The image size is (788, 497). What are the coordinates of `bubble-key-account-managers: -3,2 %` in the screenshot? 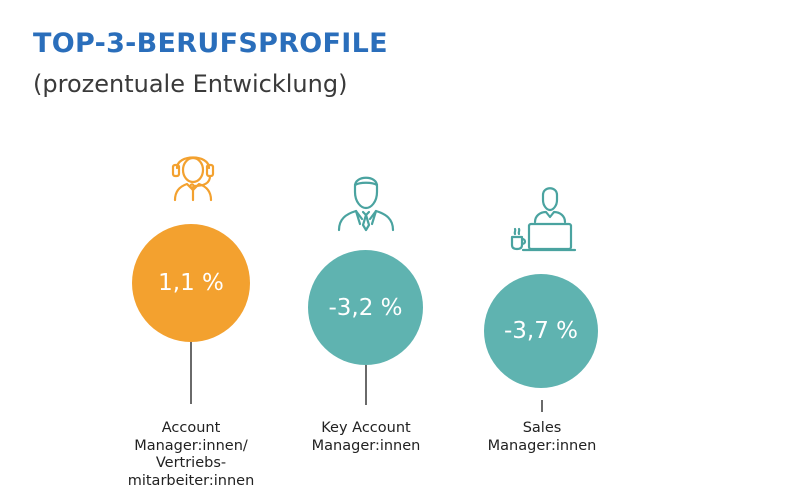 It's located at (365, 307).